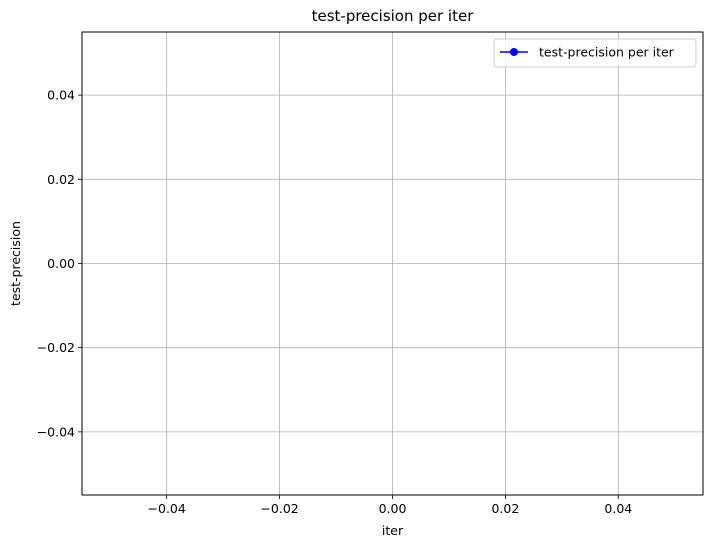 The width and height of the screenshot is (711, 547). What do you see at coordinates (393, 16) in the screenshot?
I see `chart-title: test-precision per iter` at bounding box center [393, 16].